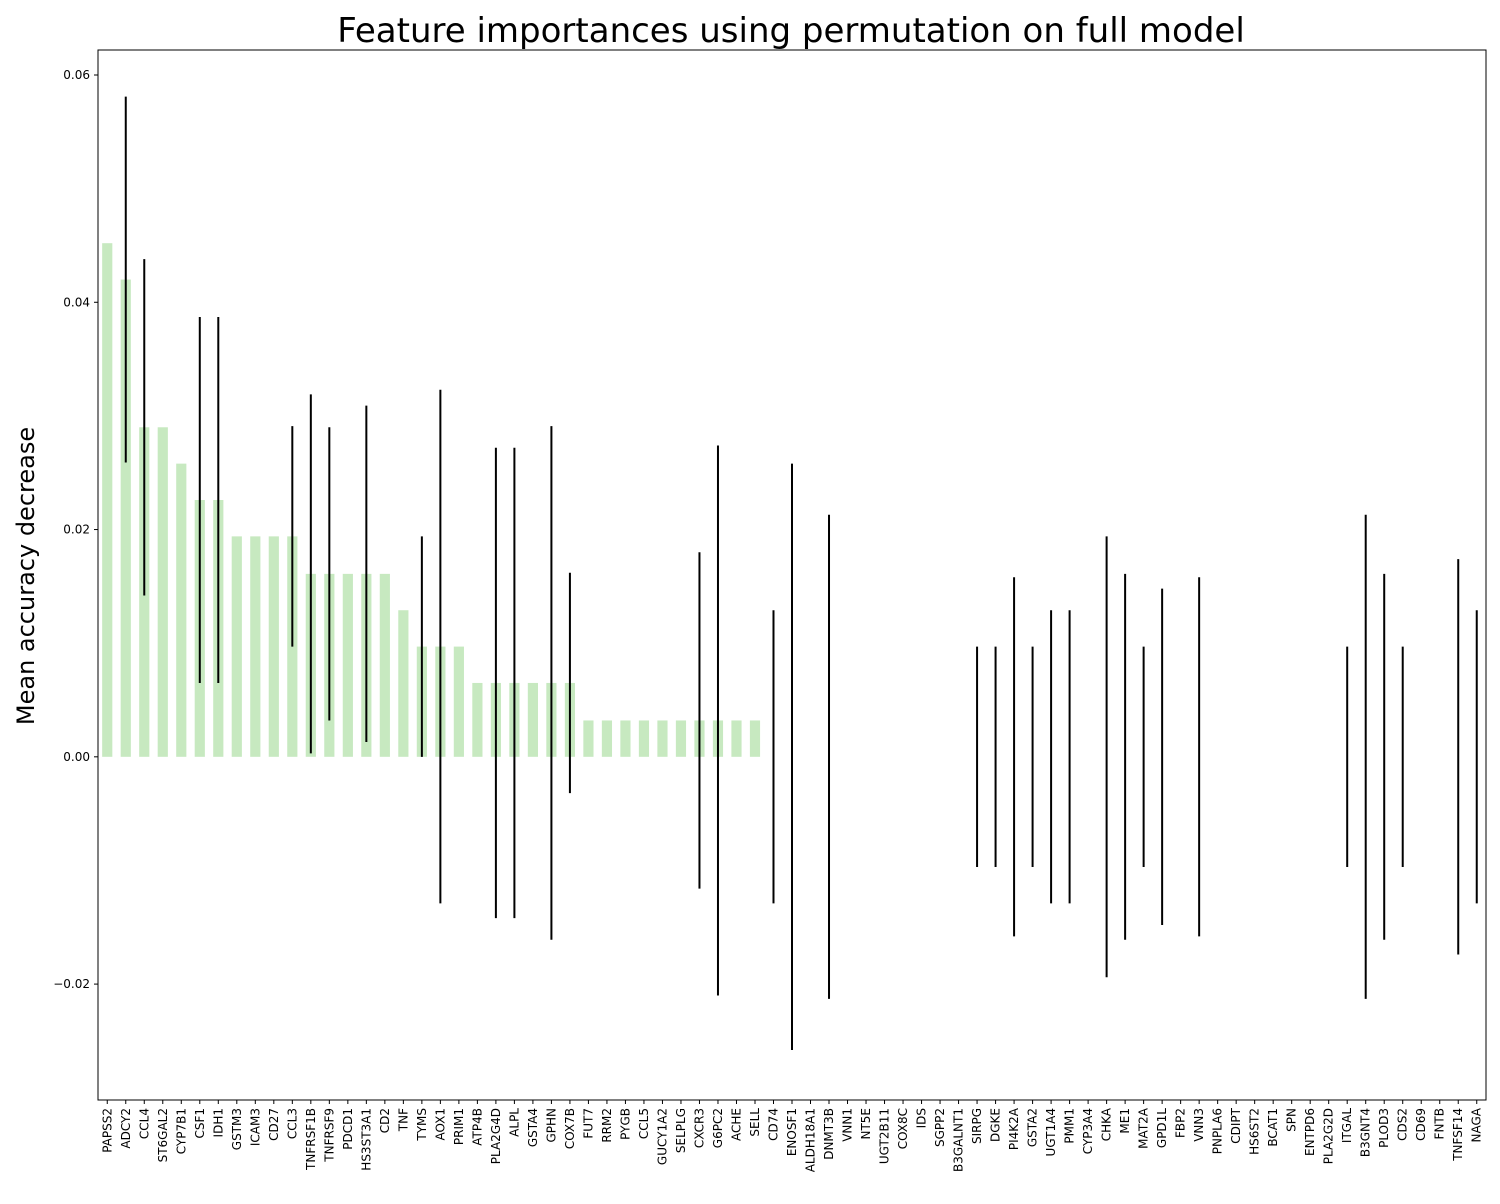 This screenshot has height=1204, width=1500. What do you see at coordinates (607, 1125) in the screenshot?
I see `x-tick-label-rrm2: RRM2` at bounding box center [607, 1125].